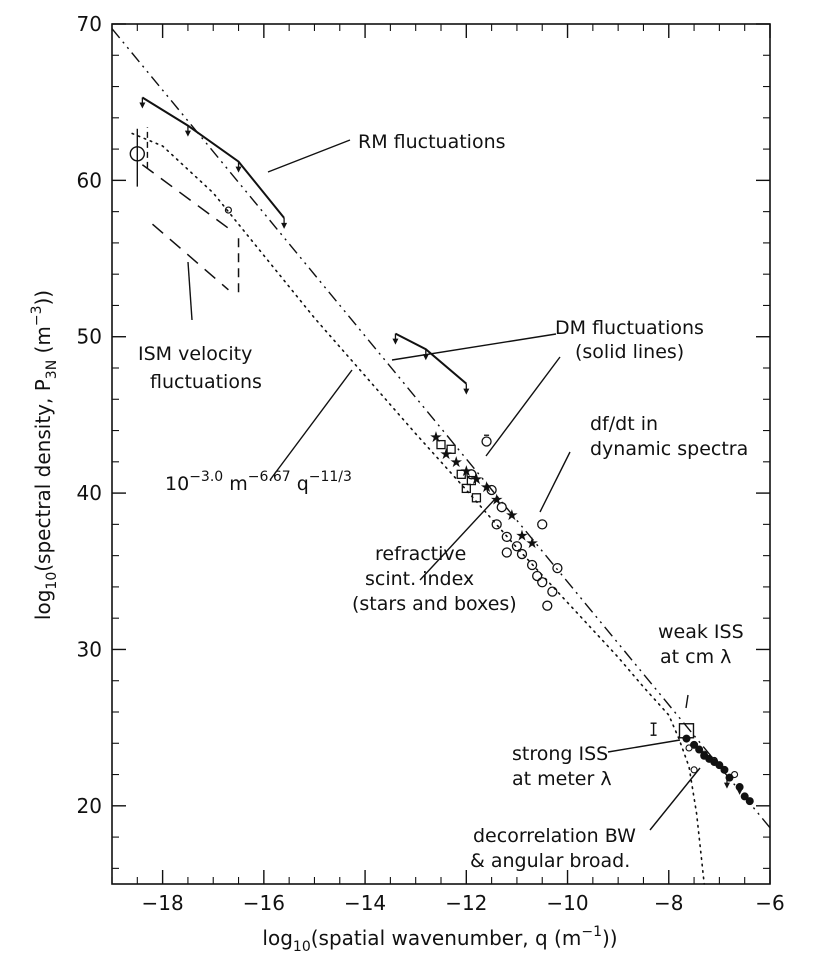 The height and width of the screenshot is (972, 818). What do you see at coordinates (89, 180) in the screenshot?
I see `y-tick-label: 60` at bounding box center [89, 180].